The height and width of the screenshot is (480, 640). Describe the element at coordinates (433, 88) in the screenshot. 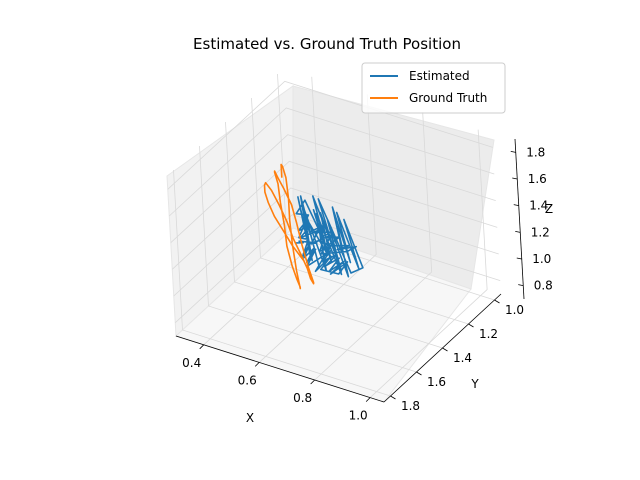

I see `legend: Estimated Ground Truth` at that location.